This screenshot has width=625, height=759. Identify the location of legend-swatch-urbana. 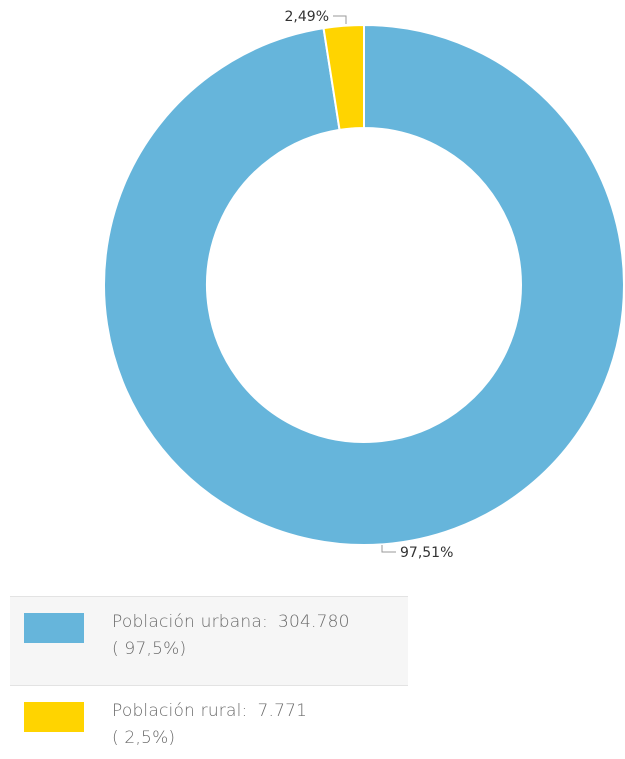
(54, 628).